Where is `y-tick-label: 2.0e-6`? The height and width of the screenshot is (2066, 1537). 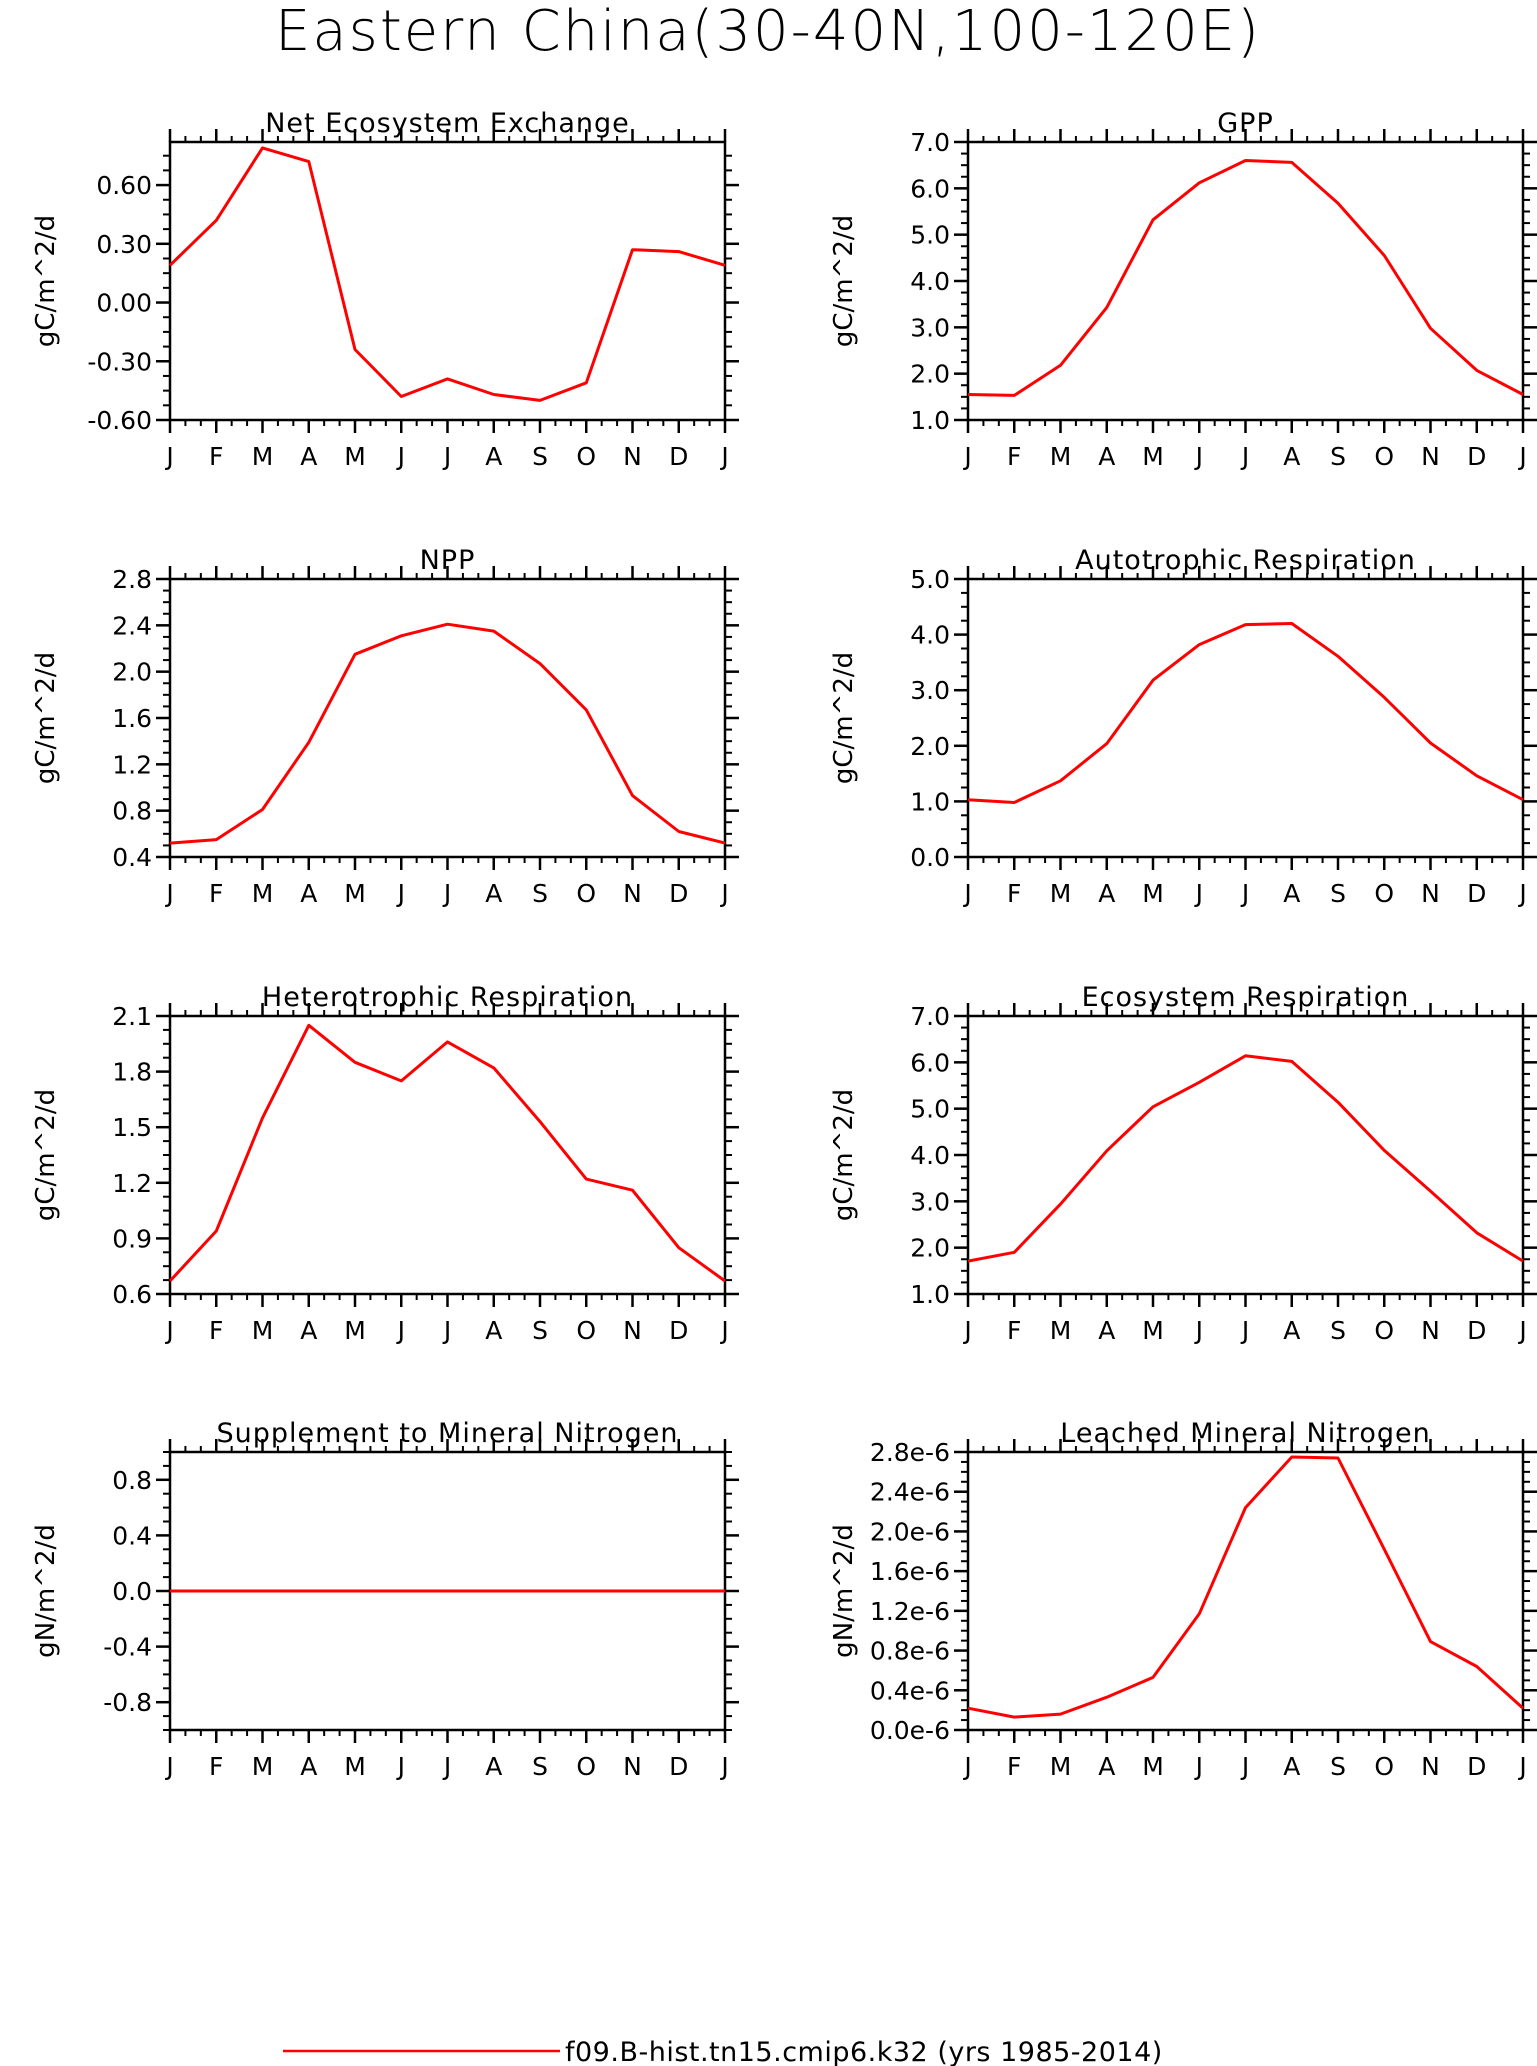
y-tick-label: 2.0e-6 is located at coordinates (910, 1531).